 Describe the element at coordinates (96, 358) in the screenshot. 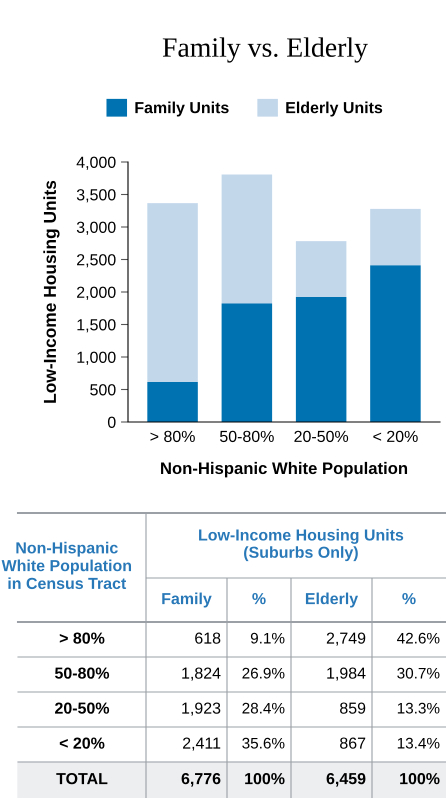

I see `y-tick-label: 1,000` at that location.